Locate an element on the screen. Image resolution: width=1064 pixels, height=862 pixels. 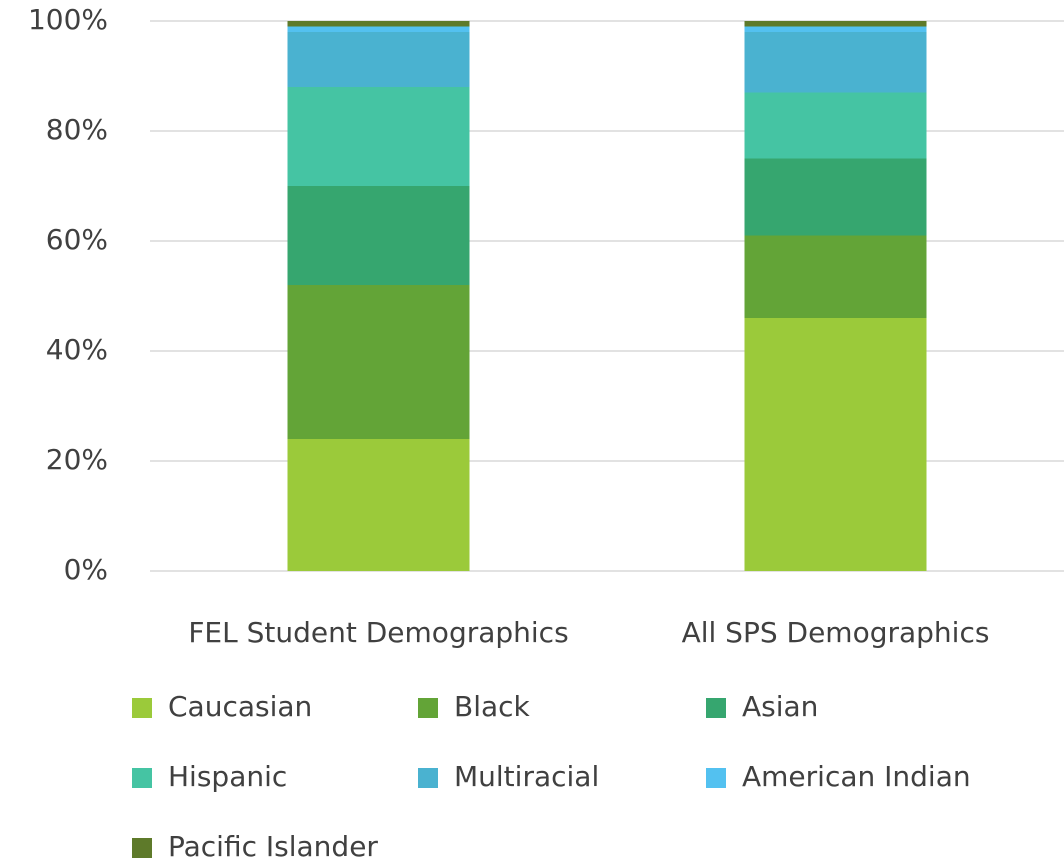
x-tick-label: FEL Student Demographics is located at coordinates (378, 632).